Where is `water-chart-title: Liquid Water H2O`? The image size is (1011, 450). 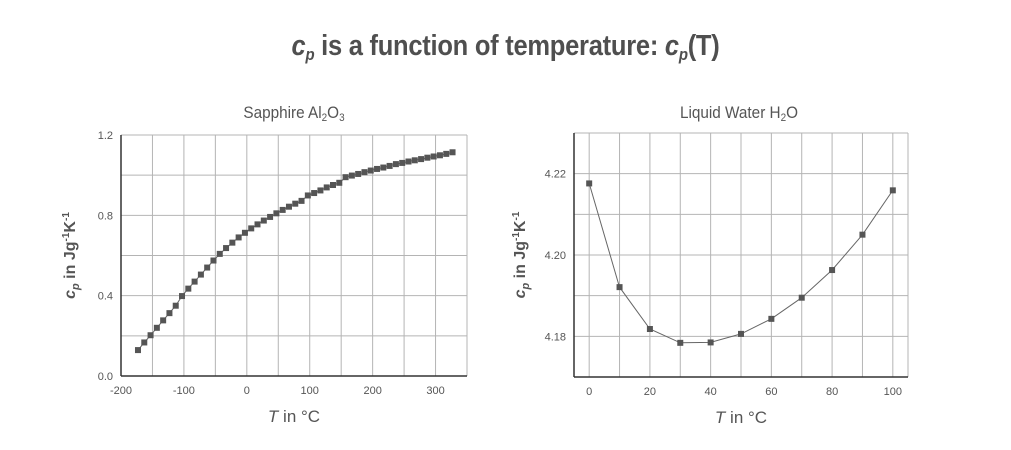
water-chart-title: Liquid Water H2O is located at coordinates (739, 113).